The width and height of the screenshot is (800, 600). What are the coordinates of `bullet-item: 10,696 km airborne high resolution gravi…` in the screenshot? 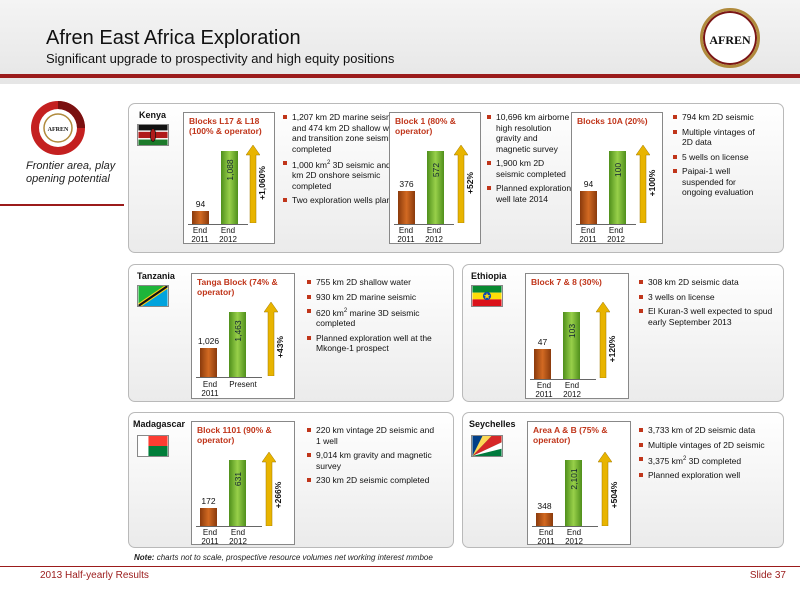 It's located at (530, 133).